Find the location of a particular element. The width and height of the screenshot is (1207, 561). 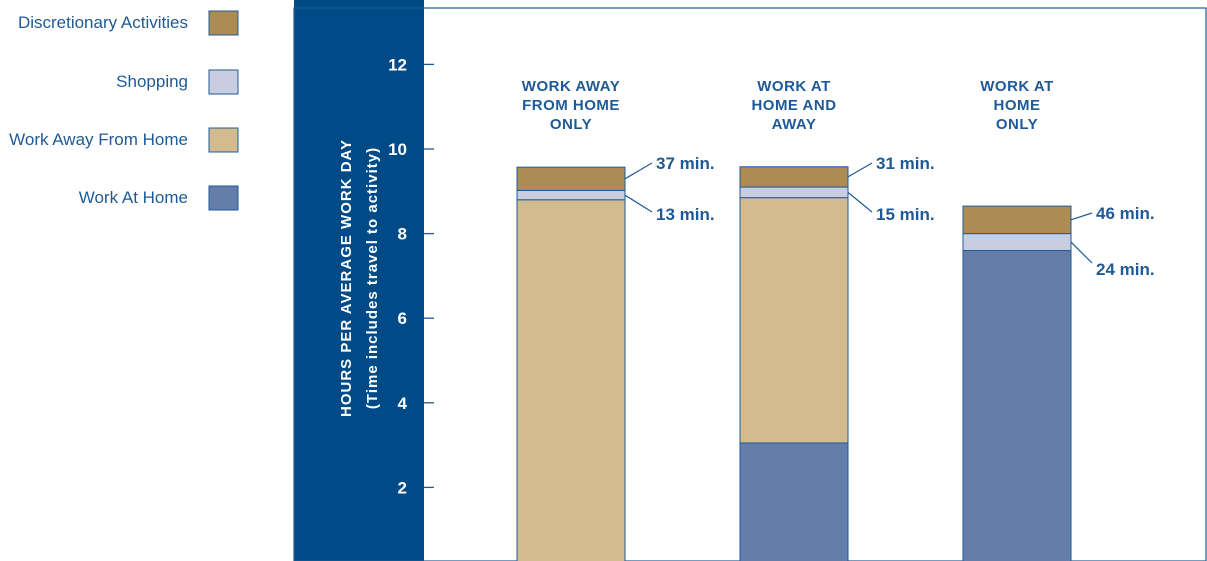

bar-2-discretionary-activities is located at coordinates (794, 177).